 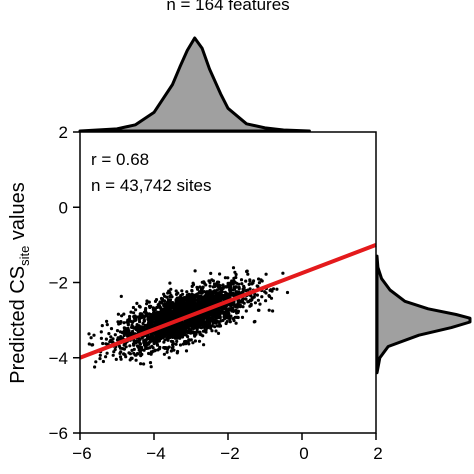 I want to click on y-axis: −6 −4 −2 0 2, so click(x=64, y=283).